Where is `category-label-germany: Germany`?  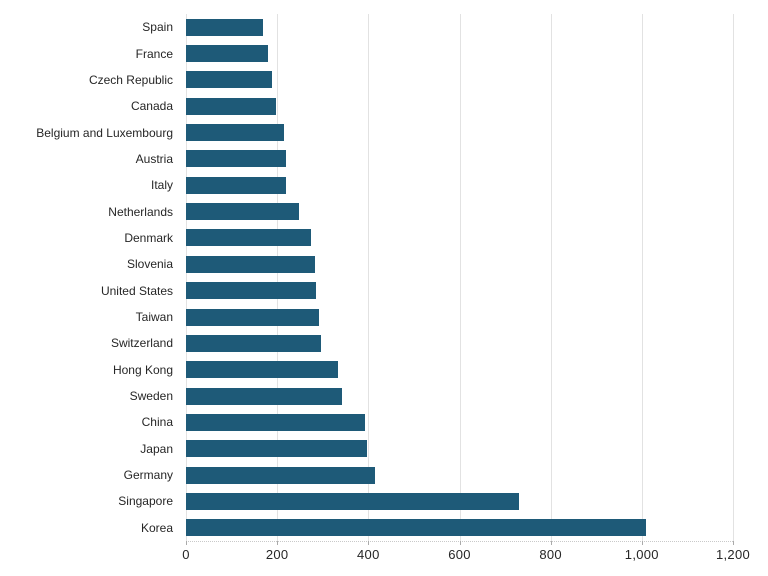 category-label-germany: Germany is located at coordinates (148, 475).